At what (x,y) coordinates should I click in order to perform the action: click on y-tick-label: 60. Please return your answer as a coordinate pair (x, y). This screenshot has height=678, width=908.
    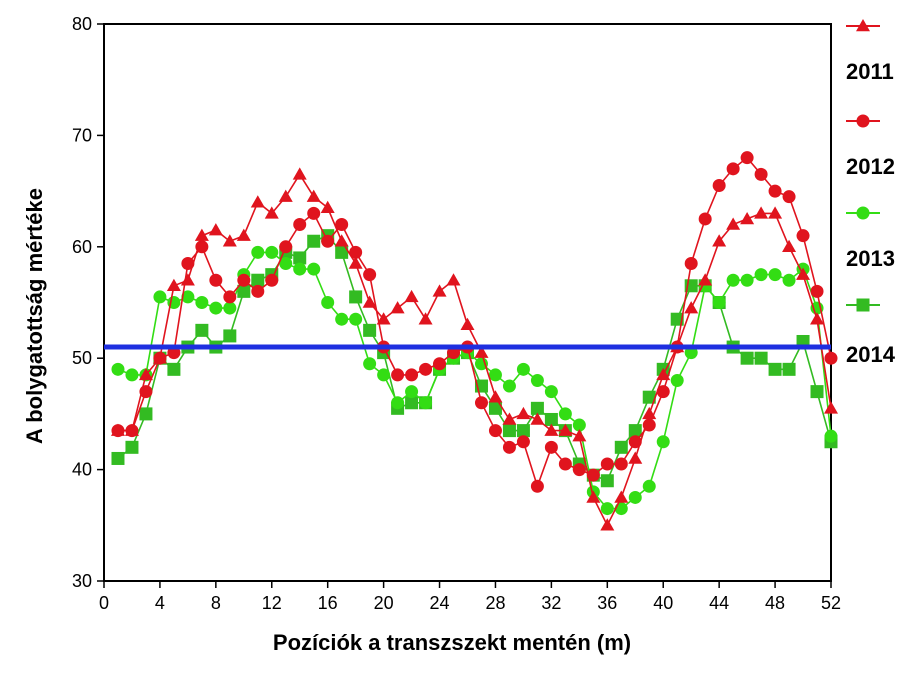
    Looking at the image, I should click on (82, 247).